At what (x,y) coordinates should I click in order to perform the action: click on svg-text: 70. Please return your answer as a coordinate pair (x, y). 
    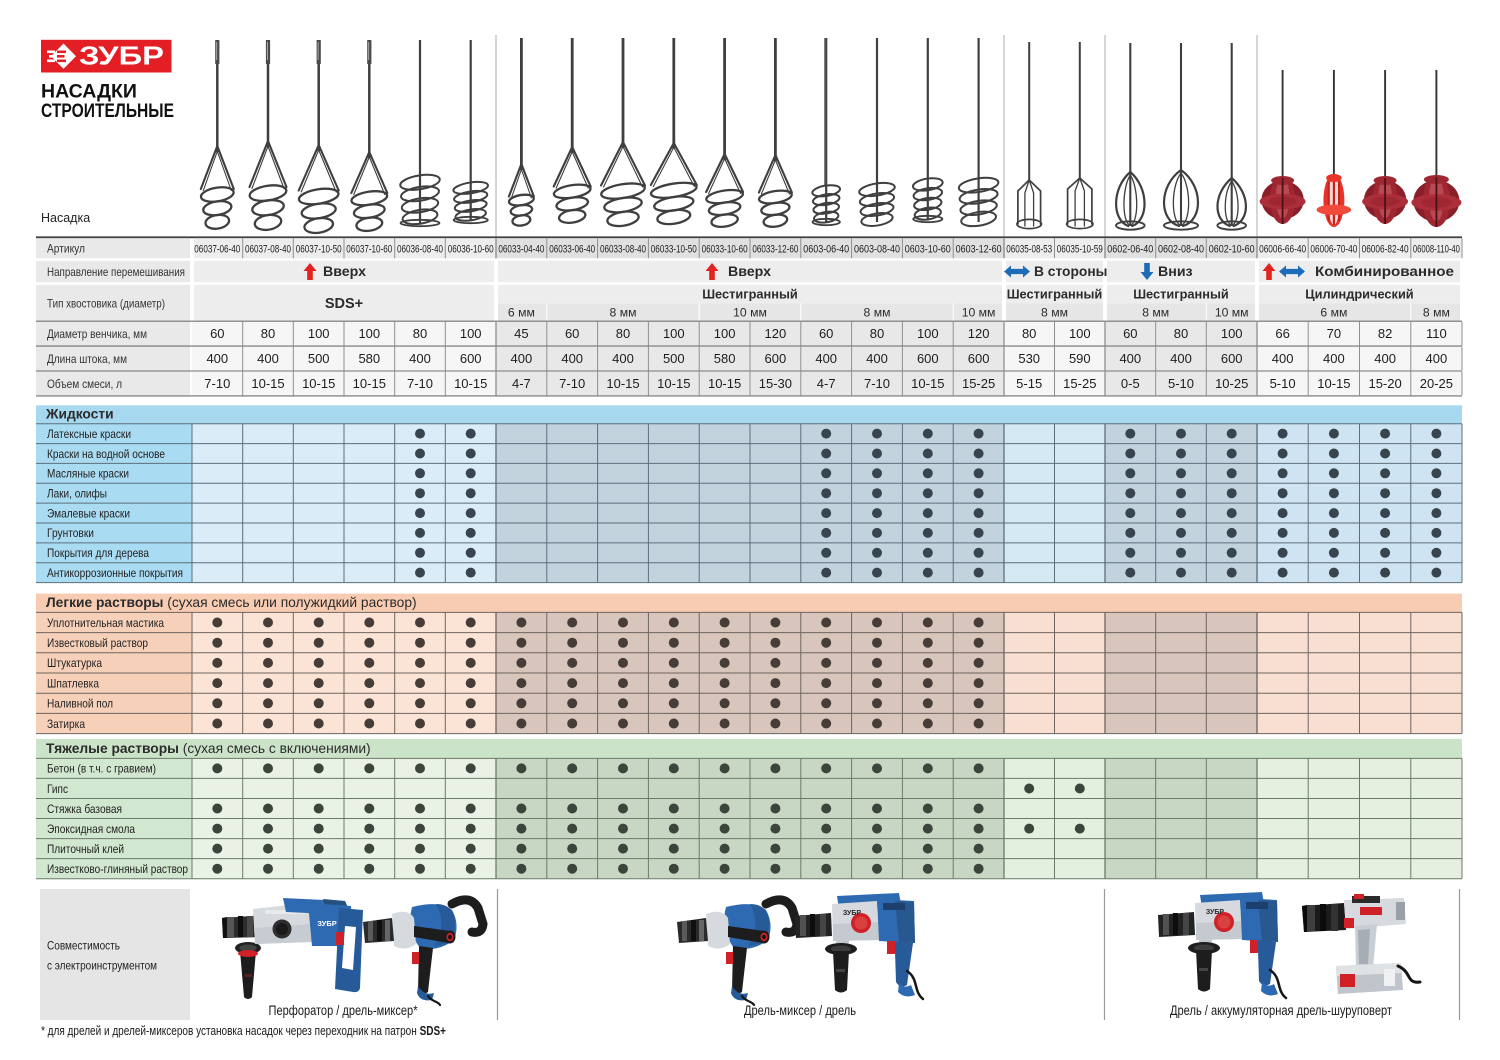
    Looking at the image, I should click on (1334, 333).